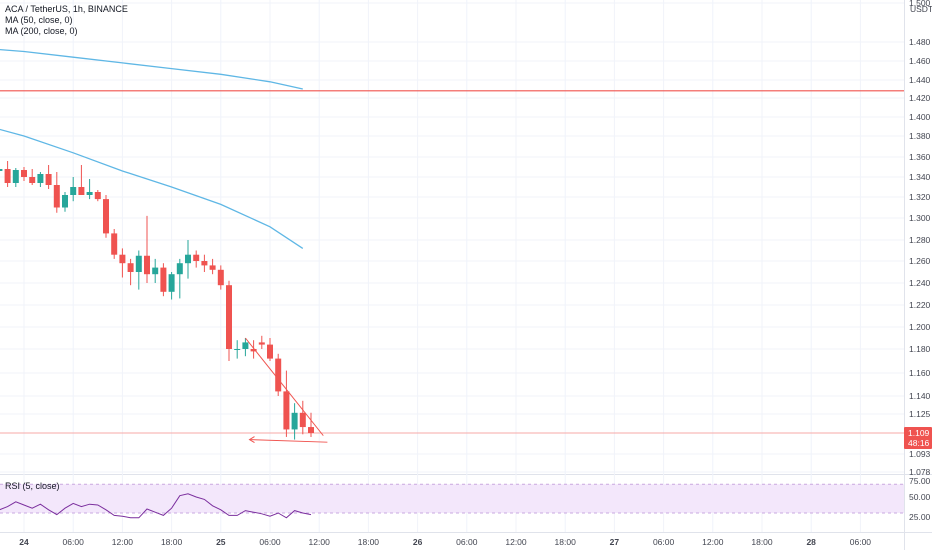  Describe the element at coordinates (920, 42) in the screenshot. I see `y-tick-label: 1.480` at that location.